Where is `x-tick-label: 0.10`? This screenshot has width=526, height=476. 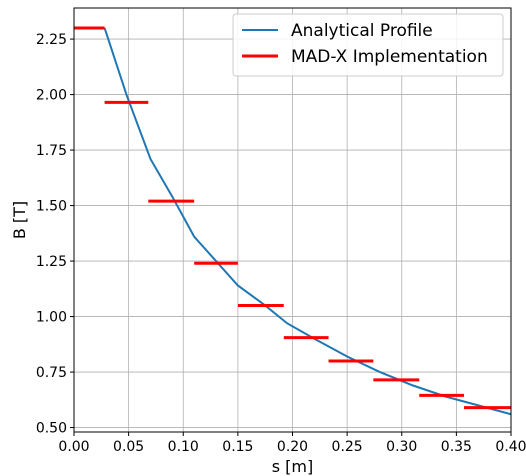 x-tick-label: 0.10 is located at coordinates (183, 447).